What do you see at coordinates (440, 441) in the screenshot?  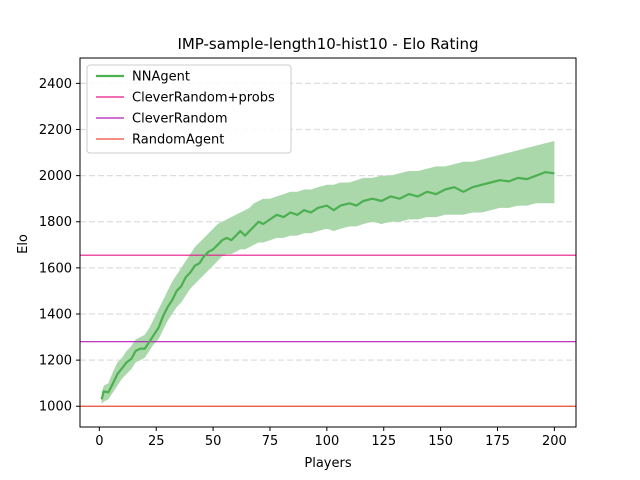 I see `x-tick-label-150: 150` at bounding box center [440, 441].